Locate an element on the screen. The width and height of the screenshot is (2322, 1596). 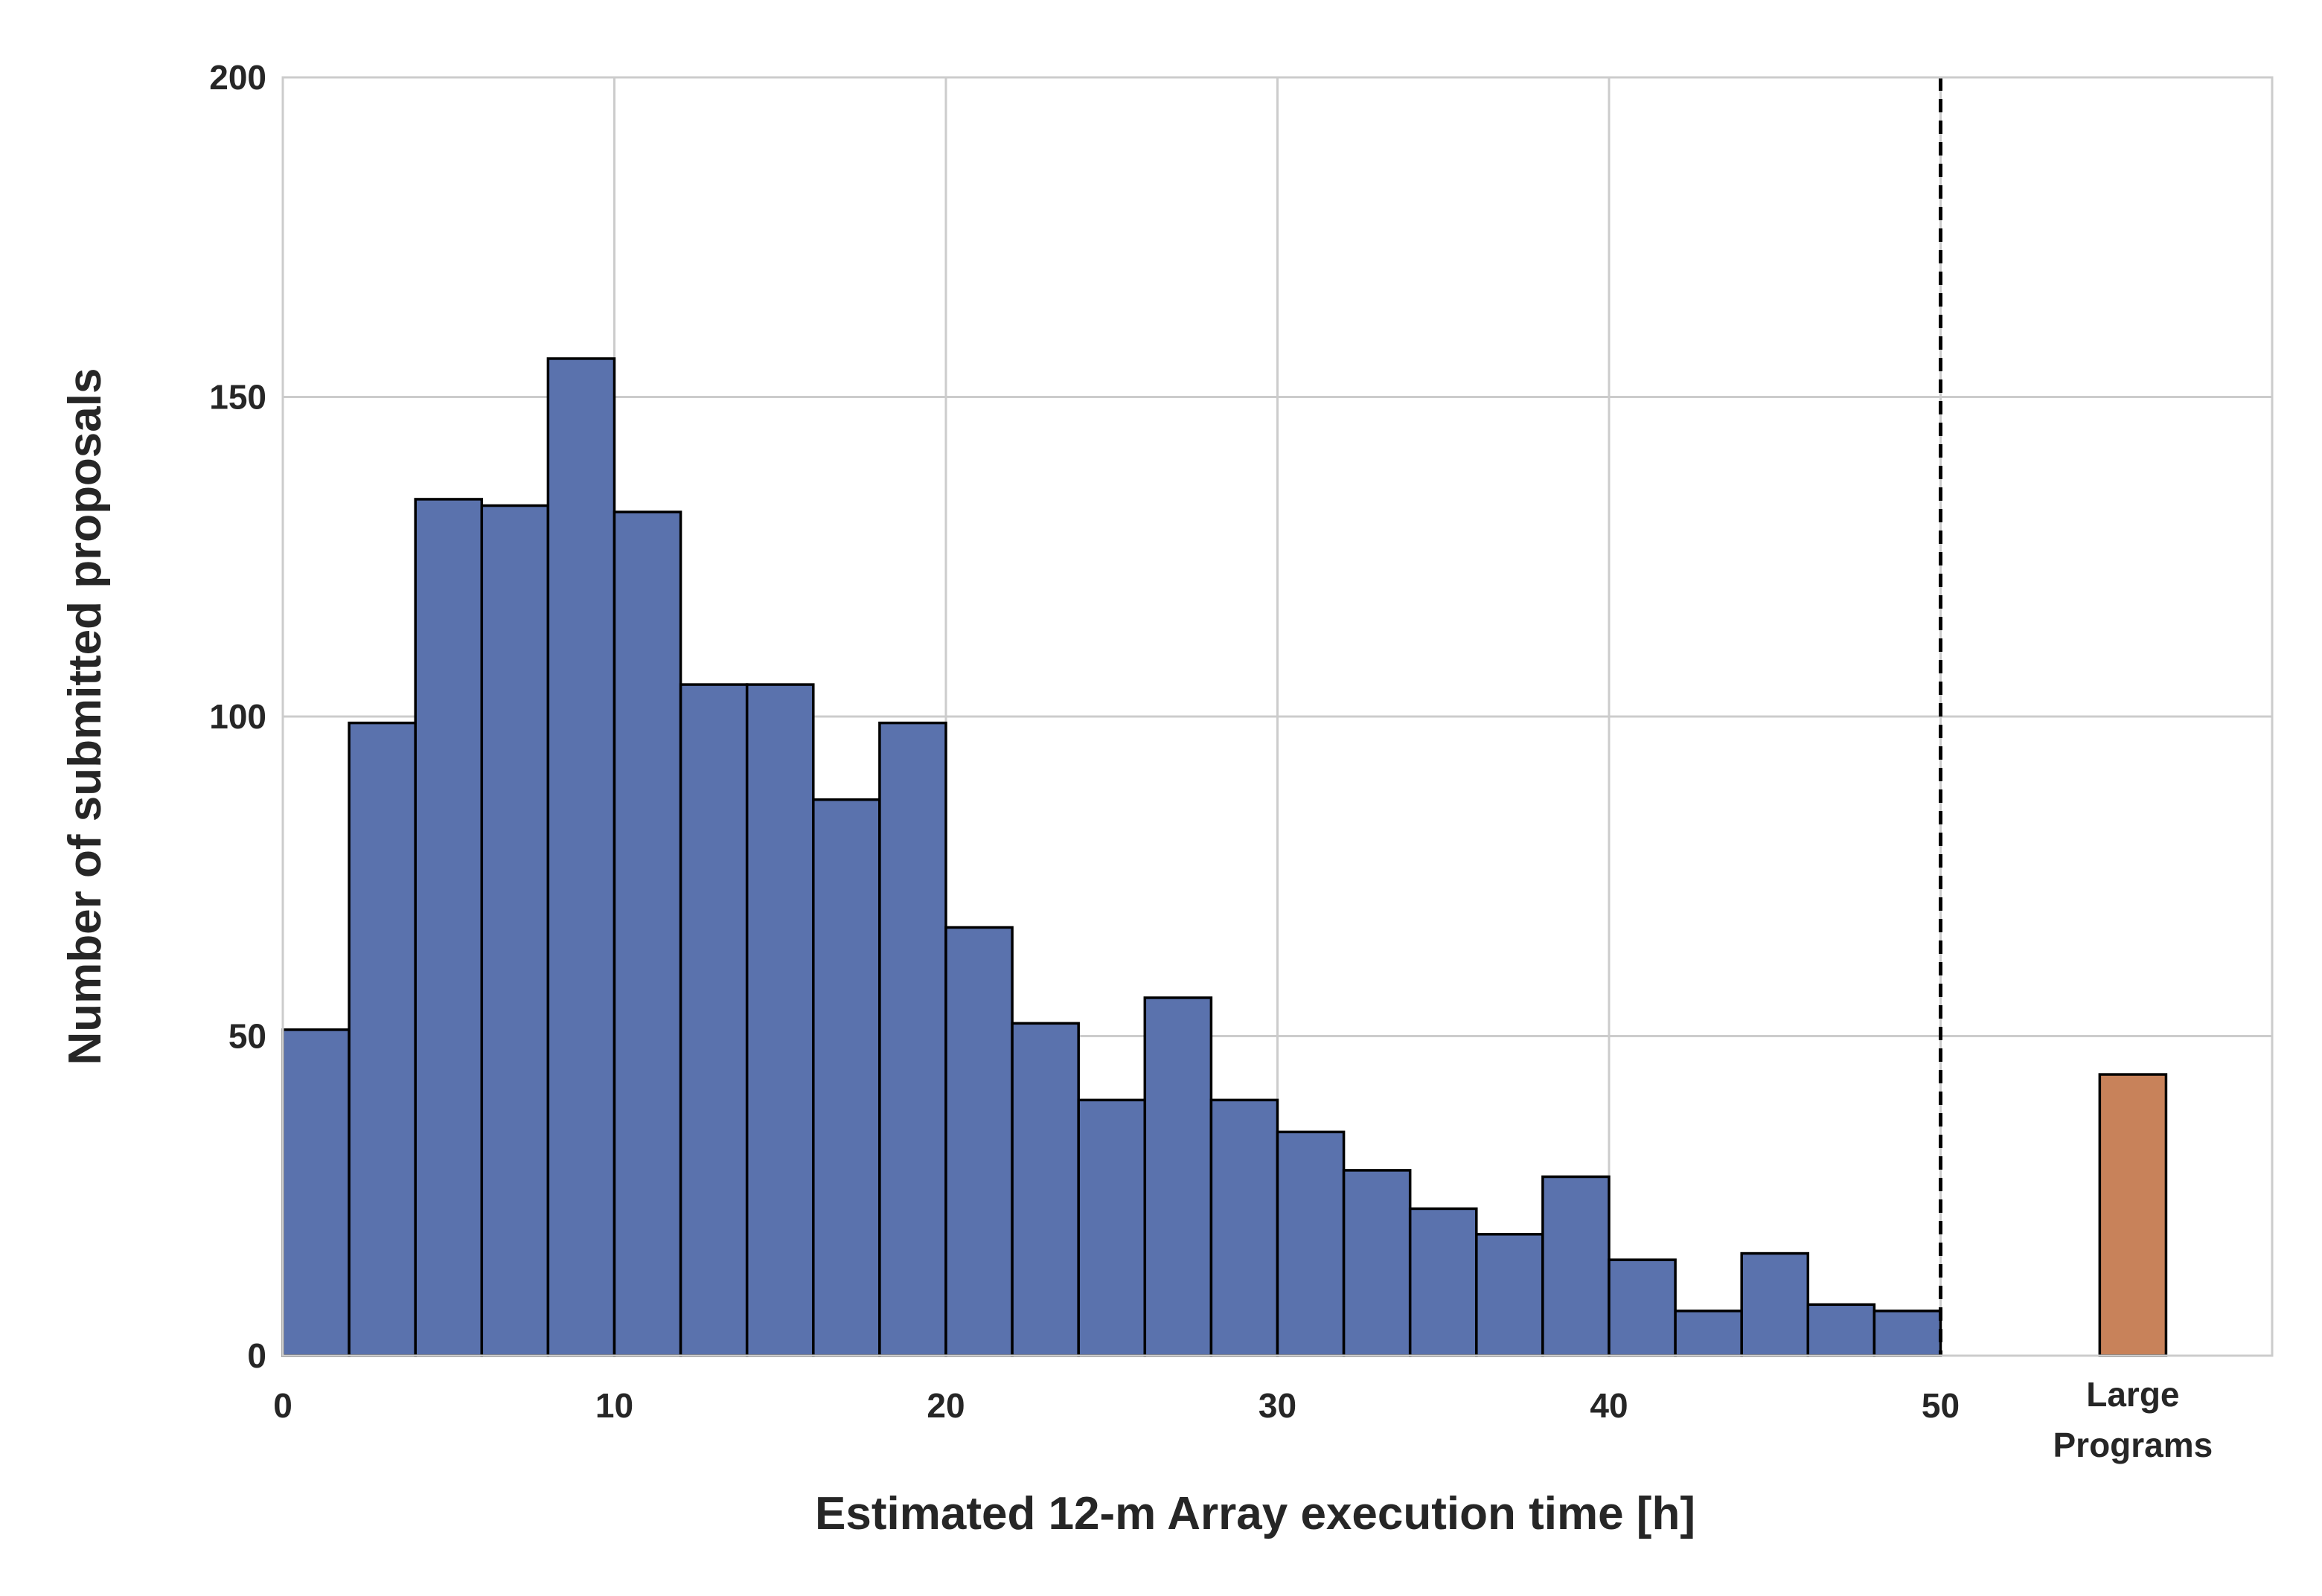
y-tick-label-1: 50 is located at coordinates (247, 1036).